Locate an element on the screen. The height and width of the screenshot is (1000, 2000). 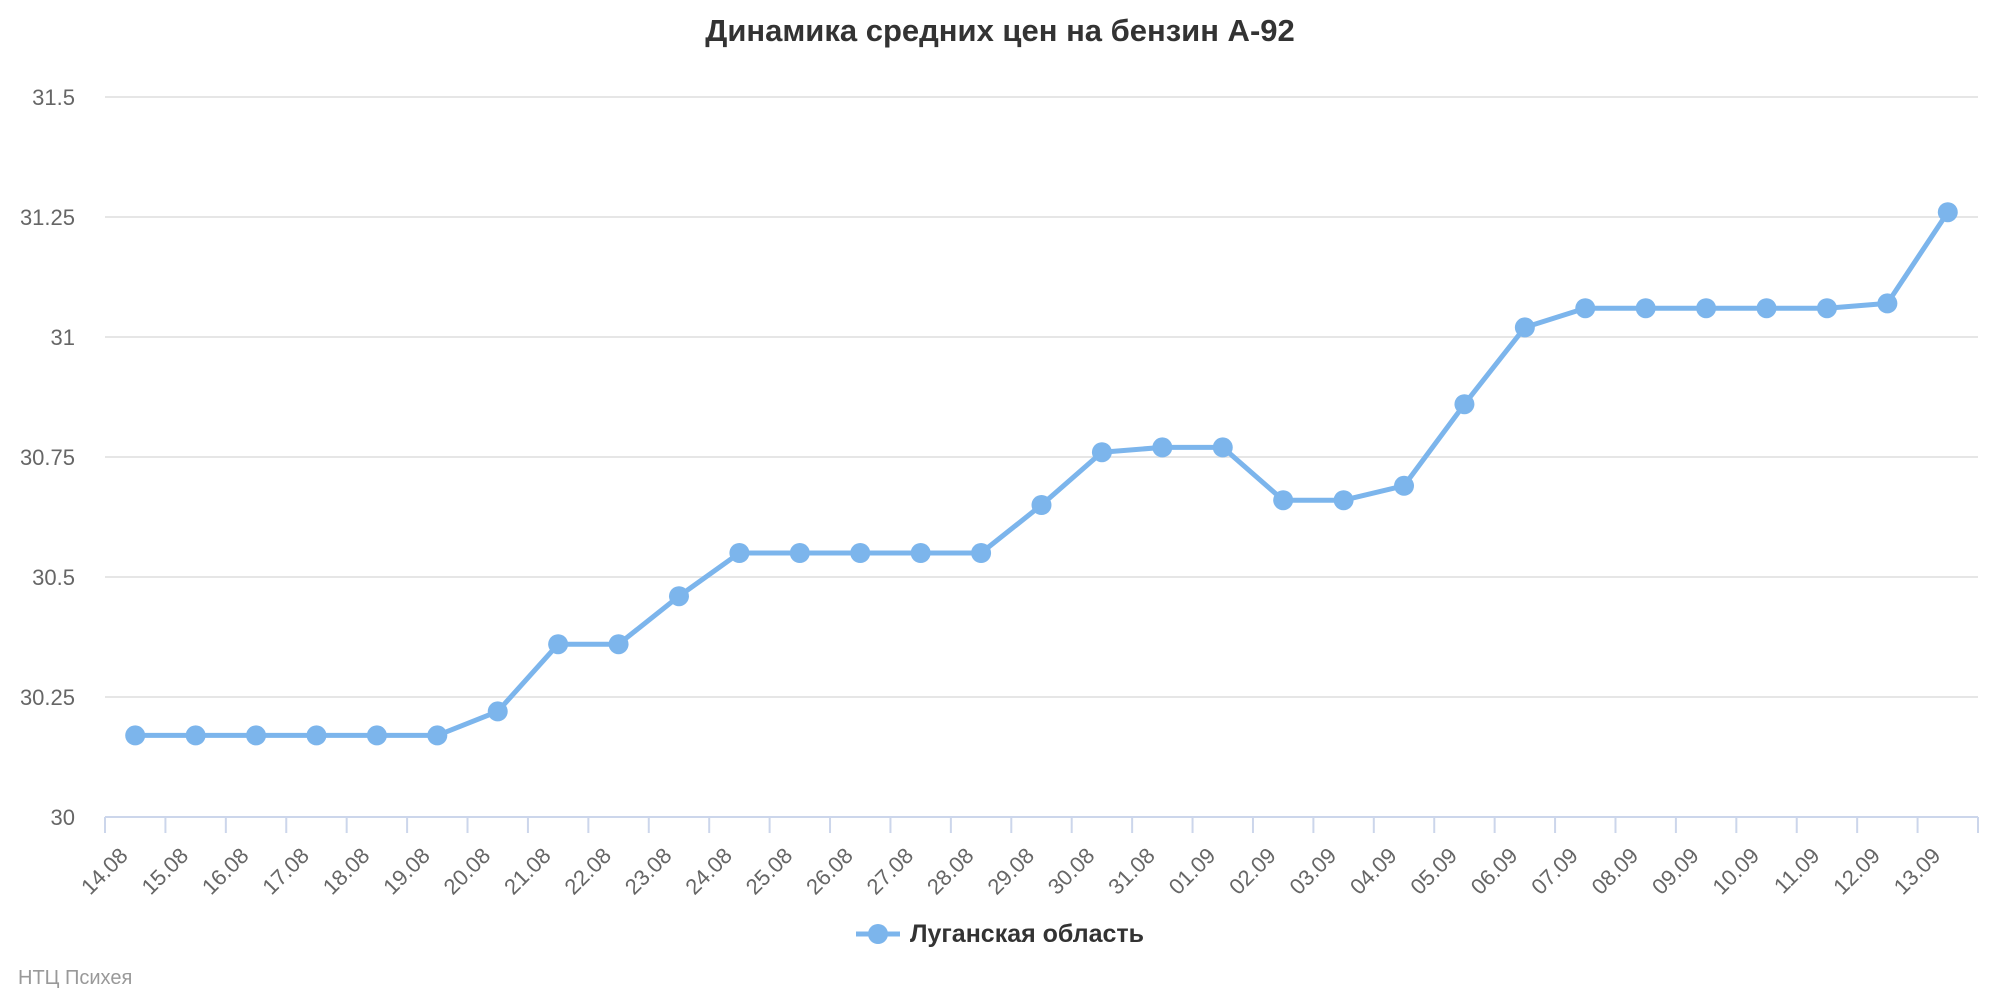
legend-marker-icon is located at coordinates (877, 934).